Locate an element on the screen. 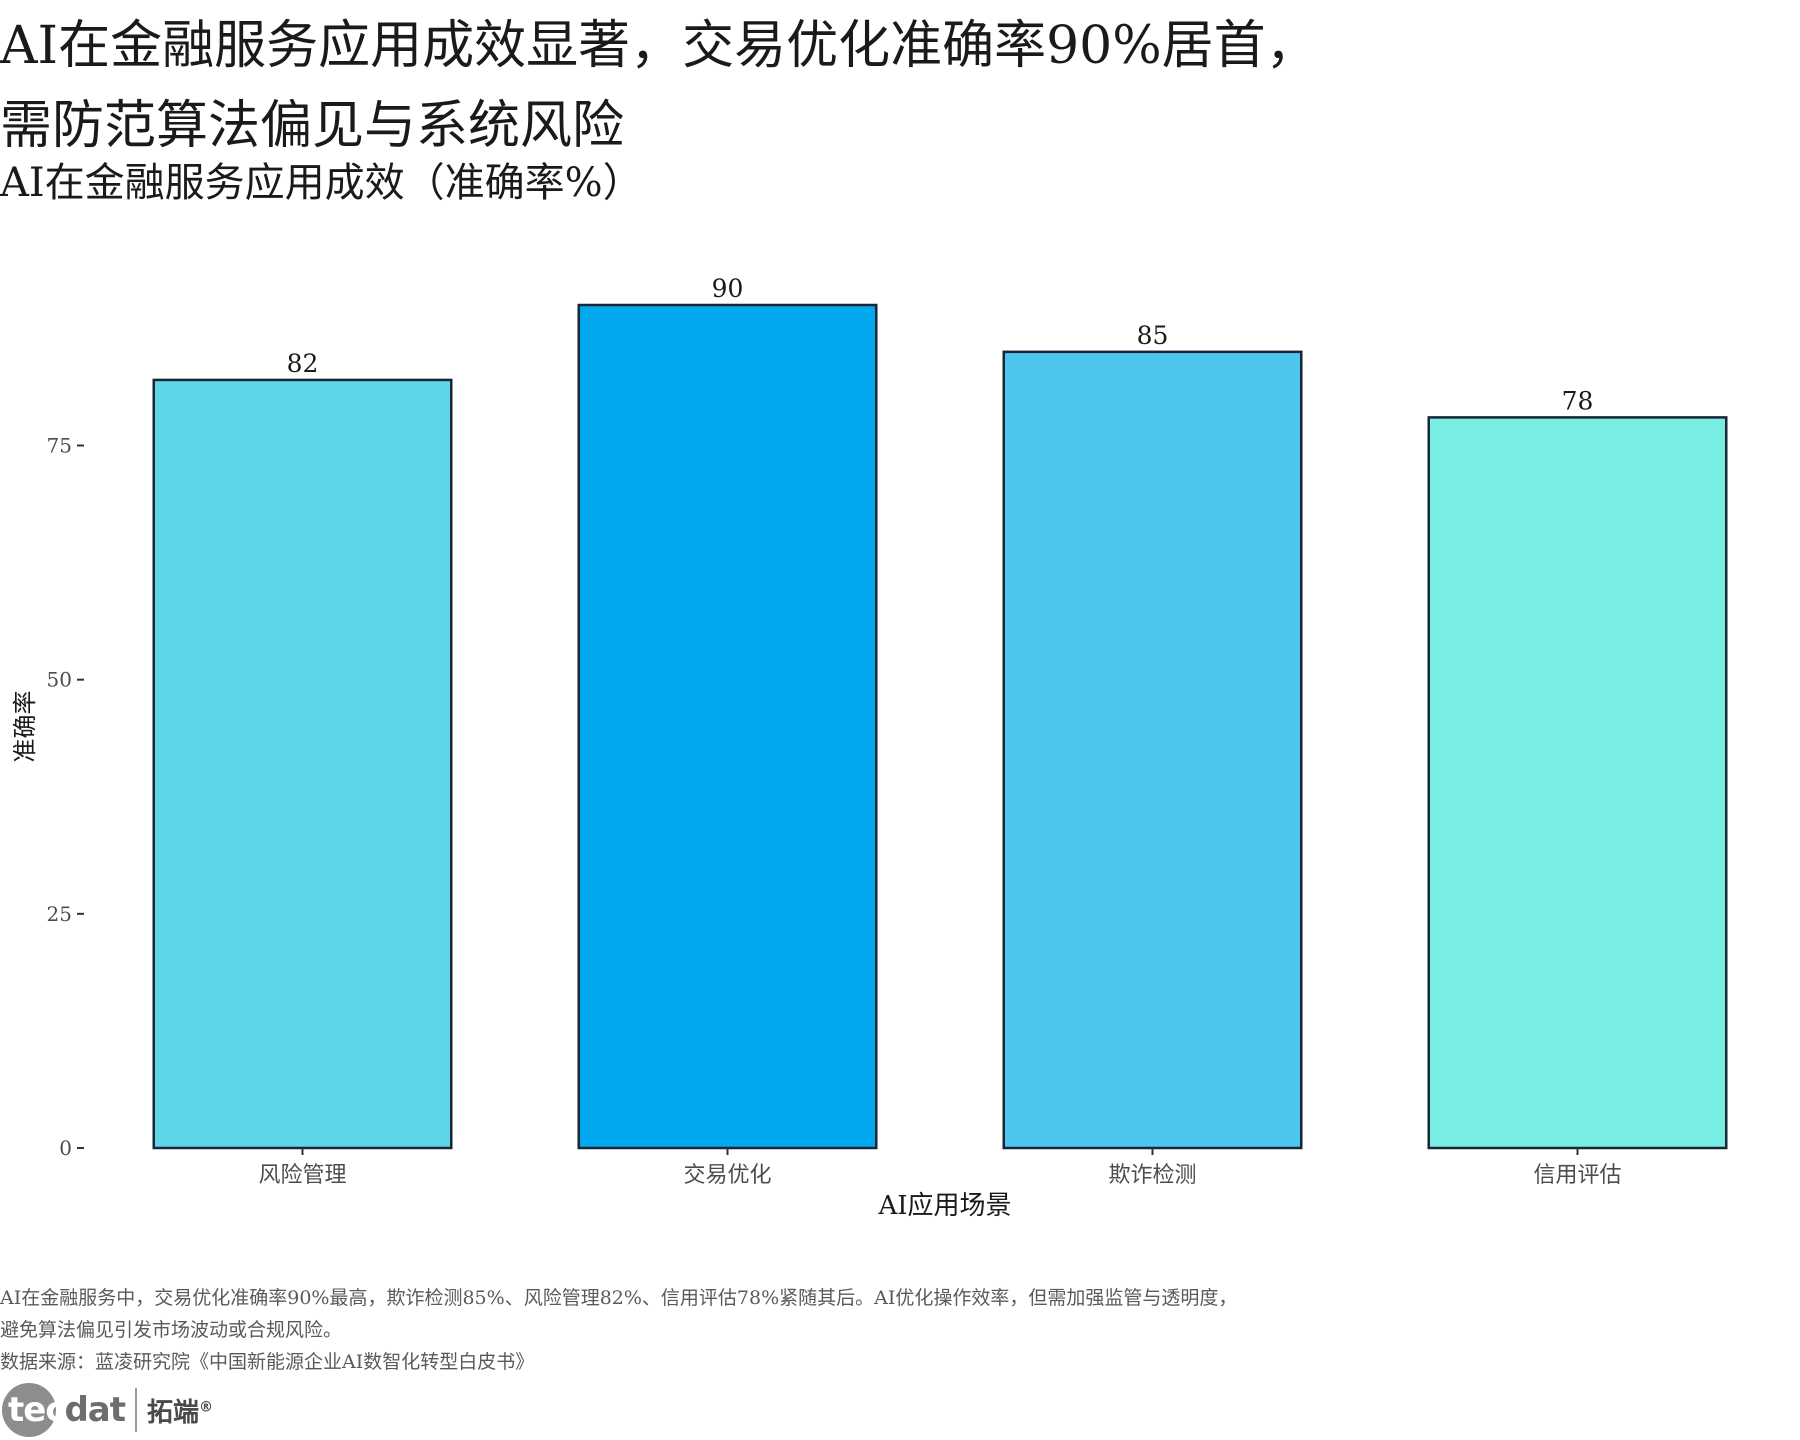  logo-wordmark: tecdat is located at coordinates (67, 1410).